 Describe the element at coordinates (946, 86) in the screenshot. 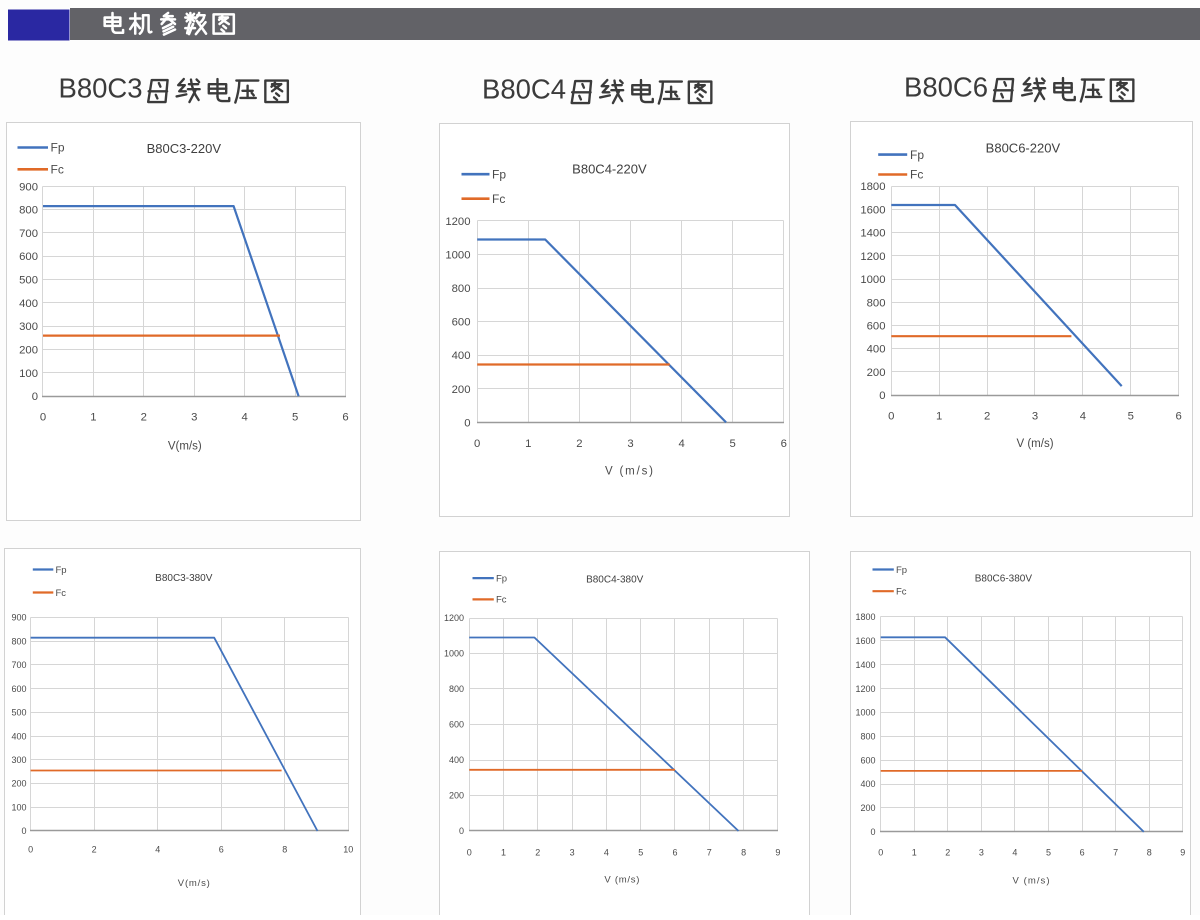

I see `svg-text: B80C6` at that location.